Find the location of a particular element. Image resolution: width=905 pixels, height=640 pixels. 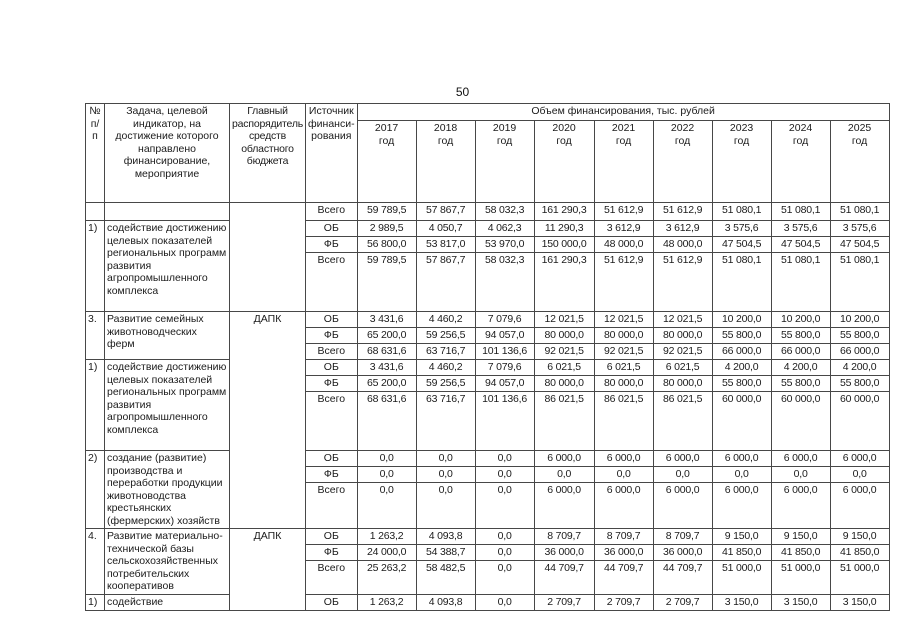

funding-value-cell: 1 263,2 is located at coordinates (386, 602).